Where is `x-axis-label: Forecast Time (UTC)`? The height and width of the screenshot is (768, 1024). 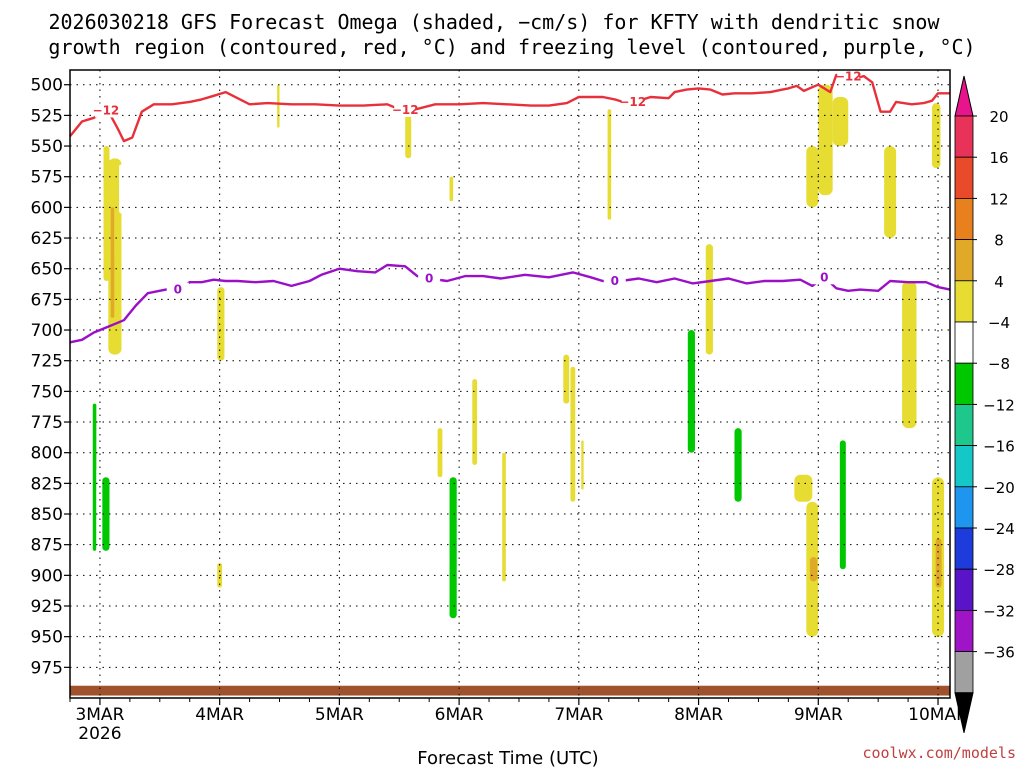 x-axis-label: Forecast Time (UTC) is located at coordinates (507, 758).